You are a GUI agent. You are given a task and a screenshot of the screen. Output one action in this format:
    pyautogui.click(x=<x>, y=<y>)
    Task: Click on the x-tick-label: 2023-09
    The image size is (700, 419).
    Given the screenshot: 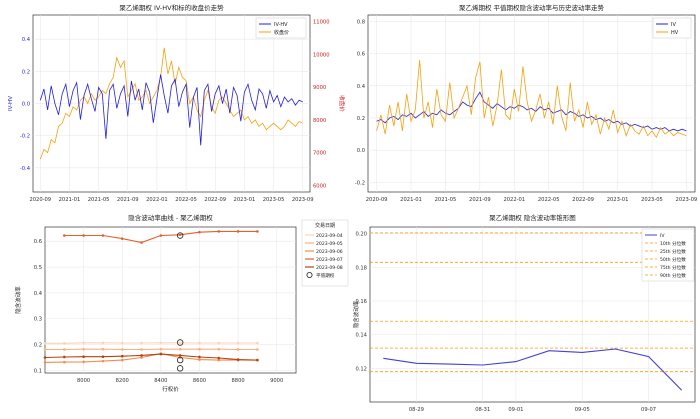 What is the action you would take?
    pyautogui.click(x=303, y=200)
    